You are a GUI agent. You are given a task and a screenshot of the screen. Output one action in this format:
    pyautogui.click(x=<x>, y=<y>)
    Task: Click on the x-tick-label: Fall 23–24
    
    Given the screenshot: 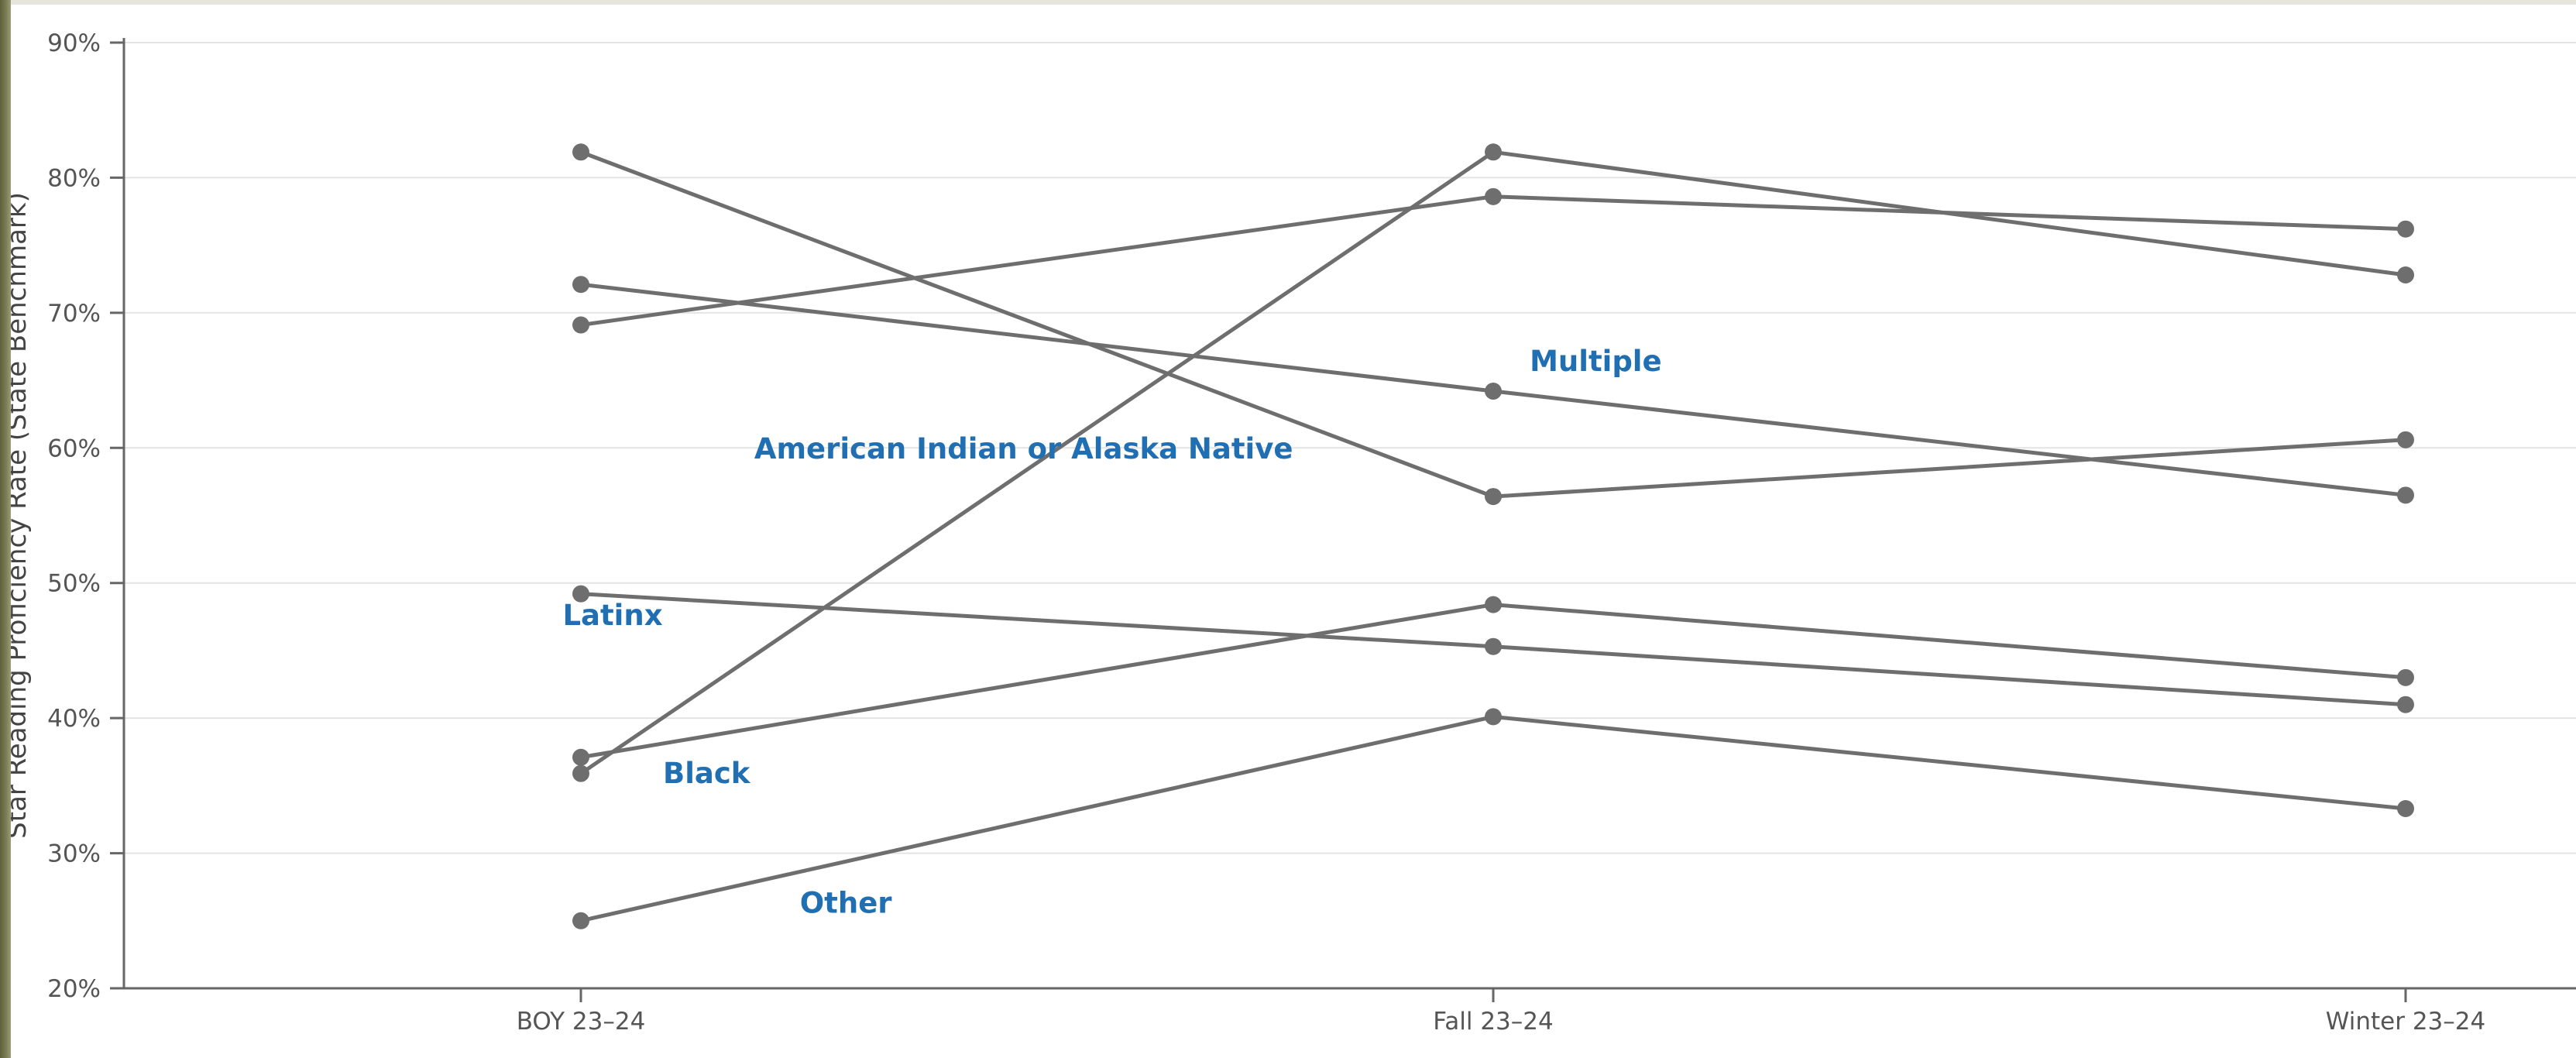 What is the action you would take?
    pyautogui.click(x=1493, y=1022)
    